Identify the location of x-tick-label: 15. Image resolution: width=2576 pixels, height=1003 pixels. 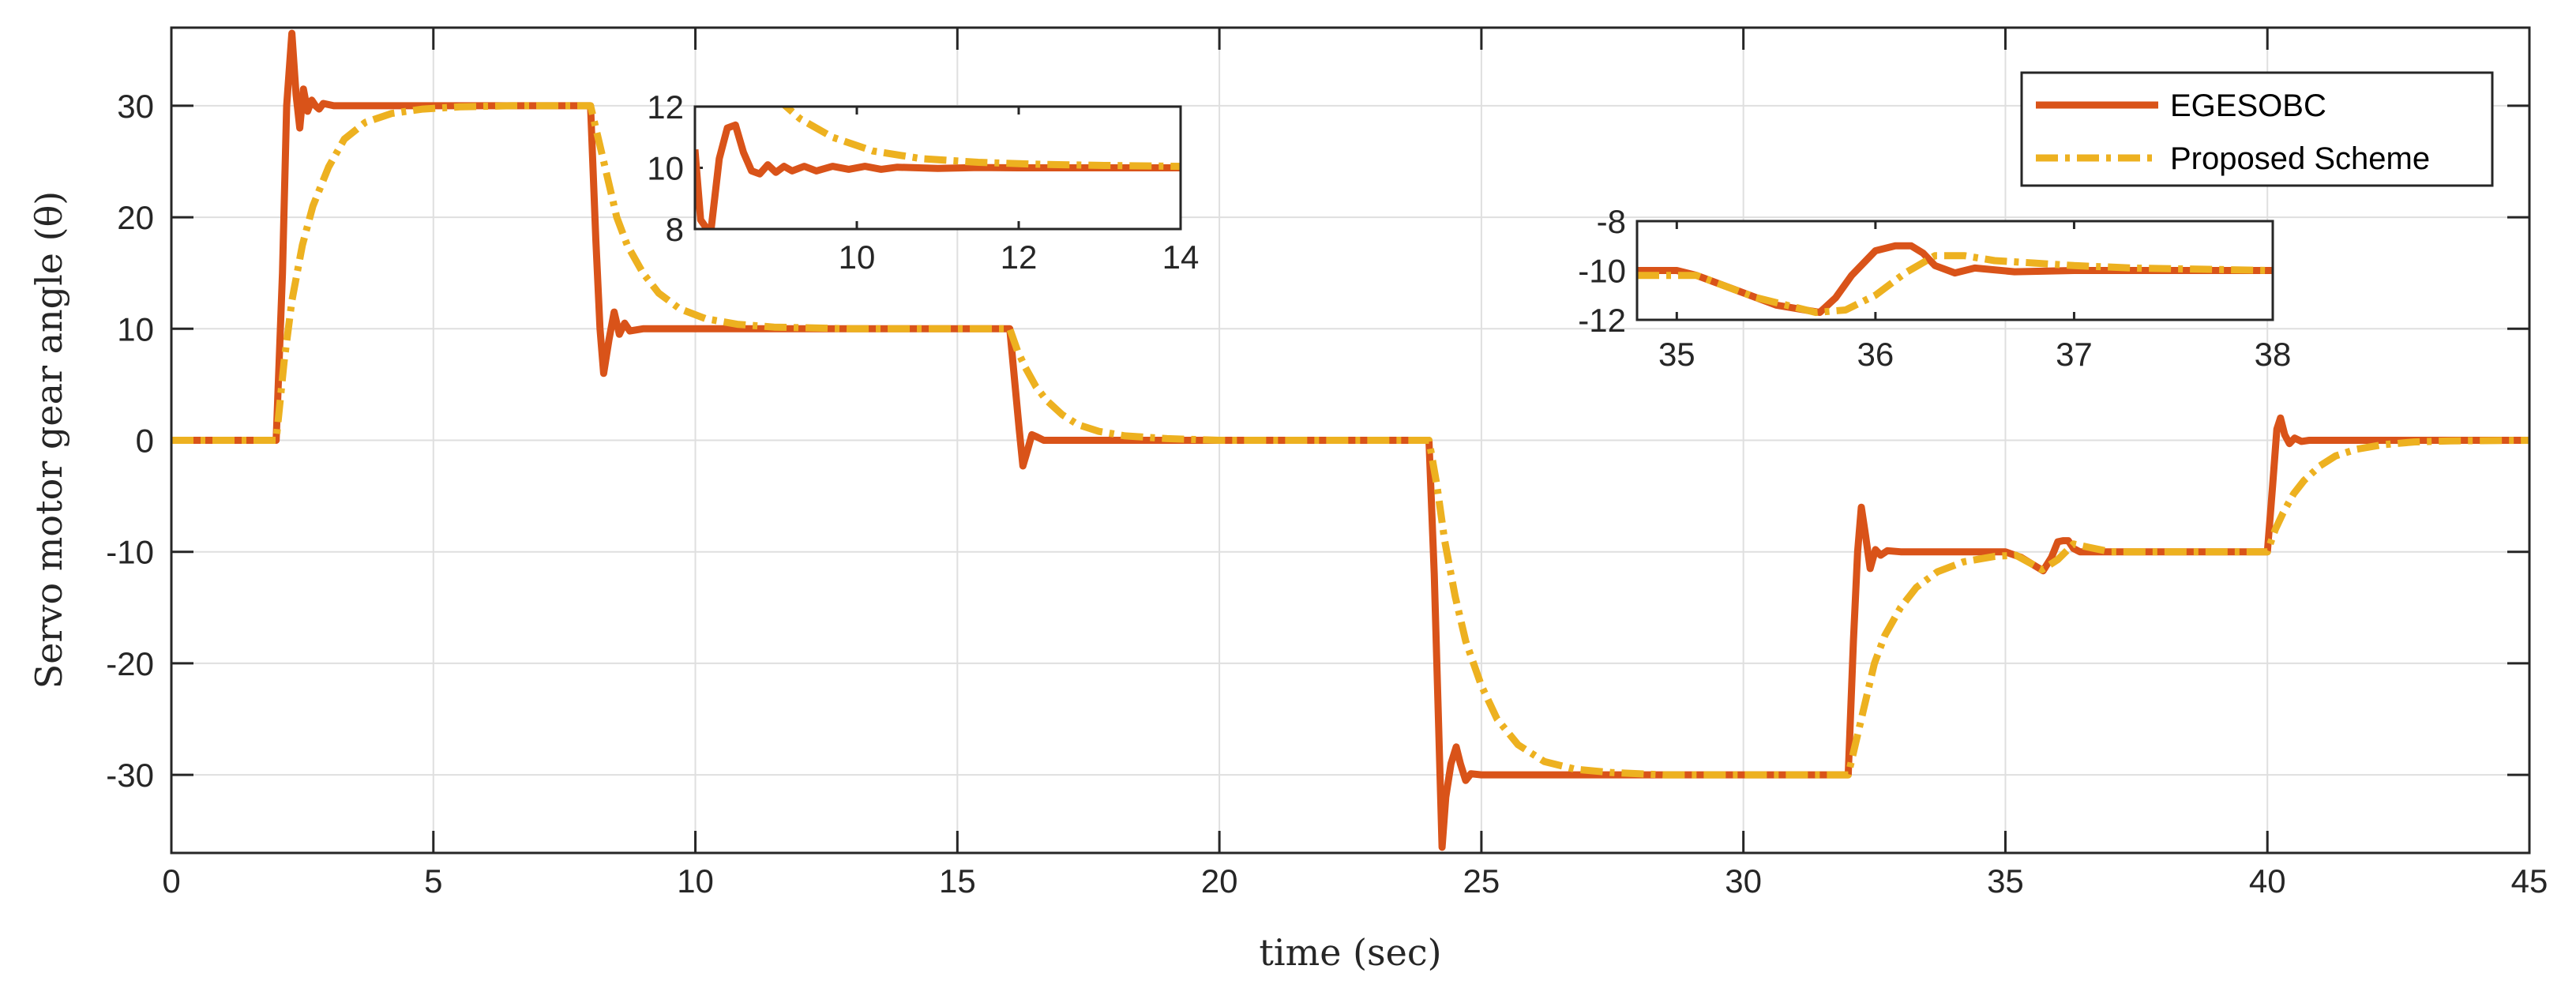
(957, 881).